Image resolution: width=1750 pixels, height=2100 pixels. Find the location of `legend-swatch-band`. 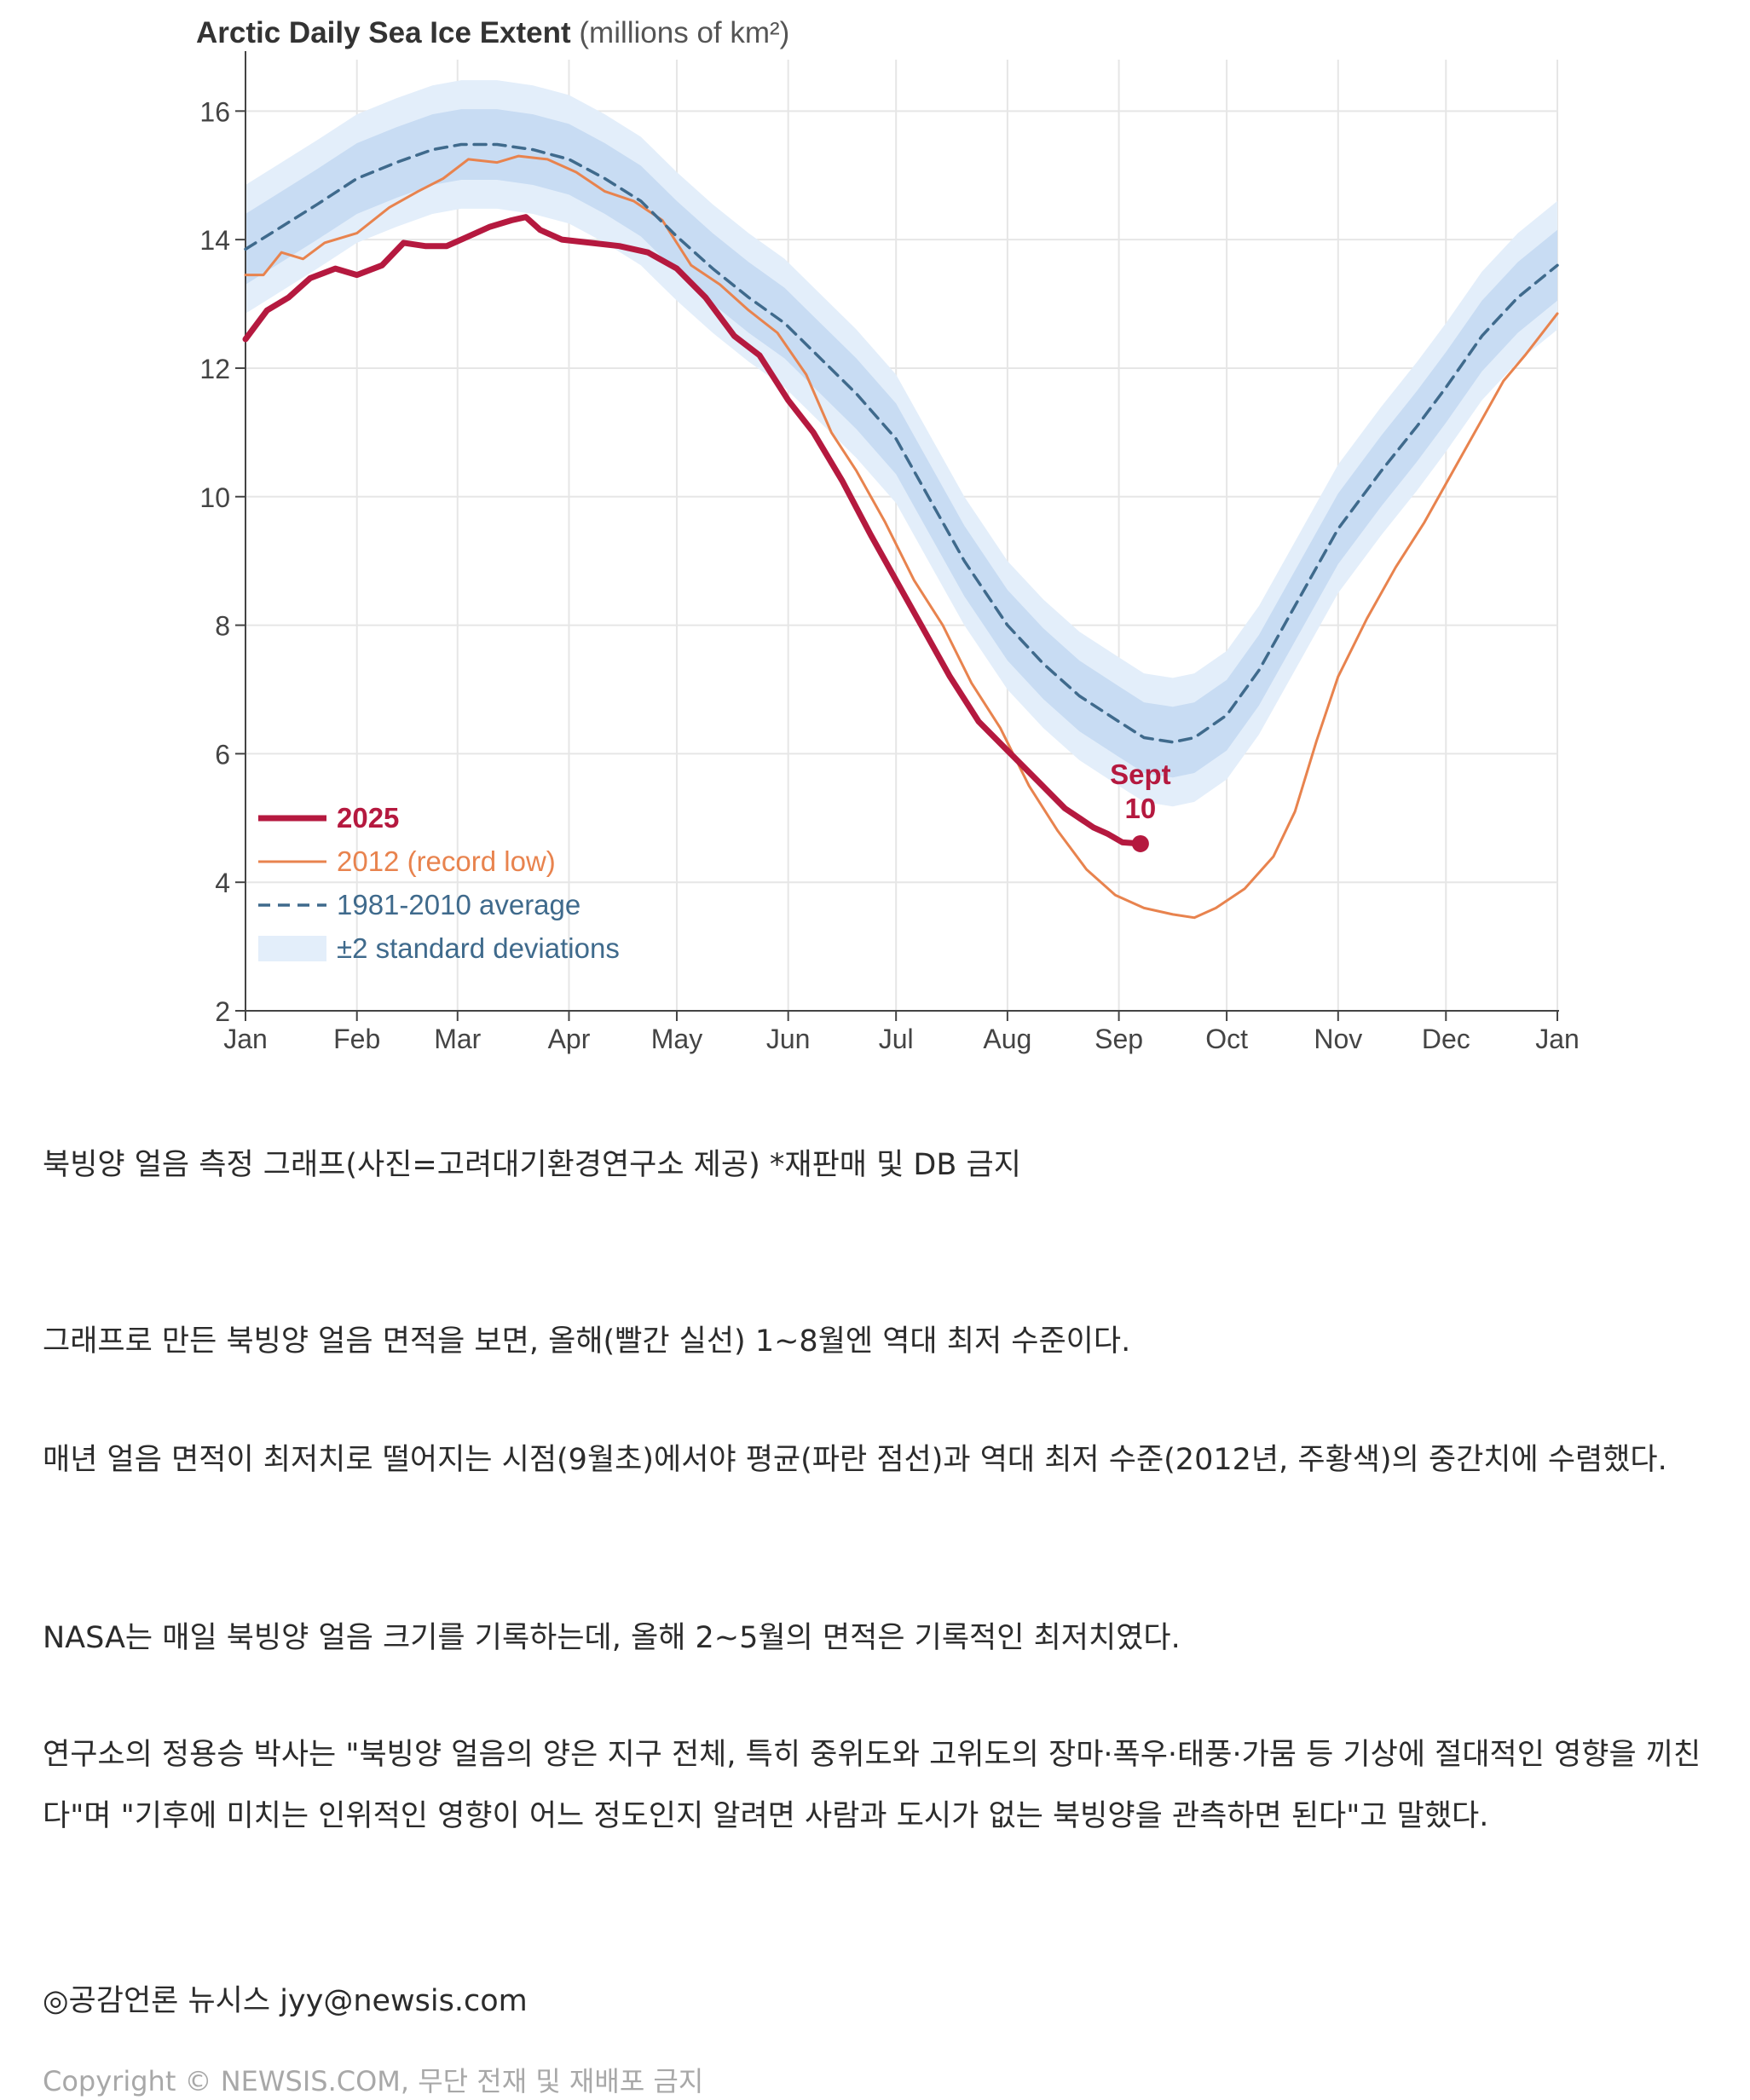

legend-swatch-band is located at coordinates (292, 949).